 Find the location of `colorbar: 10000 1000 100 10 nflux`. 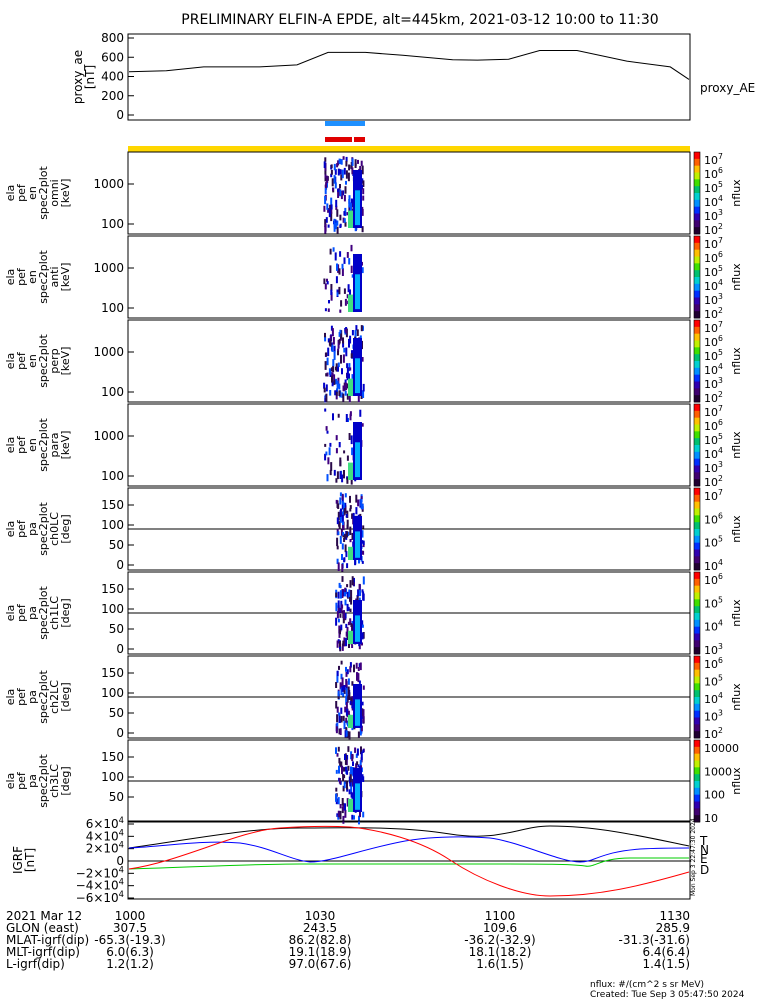

colorbar: 10000 1000 100 10 nflux is located at coordinates (718, 782).